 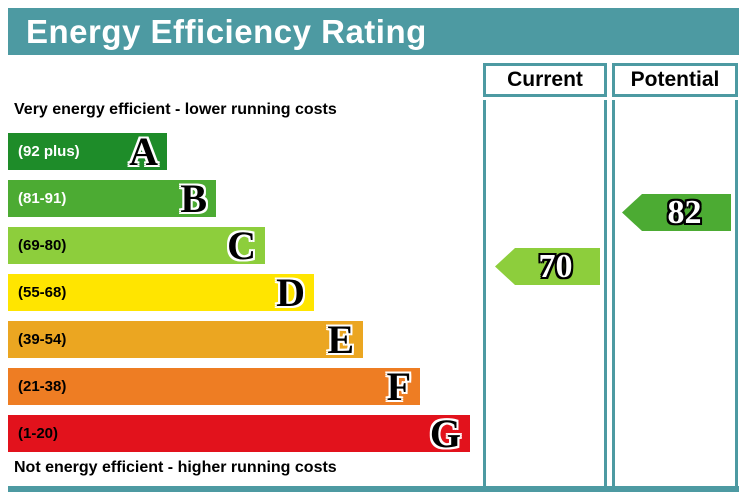 I want to click on band-letter: E, so click(x=340, y=339).